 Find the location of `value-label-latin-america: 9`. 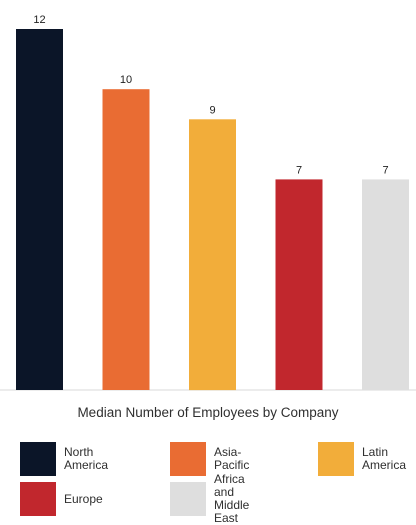

value-label-latin-america: 9 is located at coordinates (212, 110).